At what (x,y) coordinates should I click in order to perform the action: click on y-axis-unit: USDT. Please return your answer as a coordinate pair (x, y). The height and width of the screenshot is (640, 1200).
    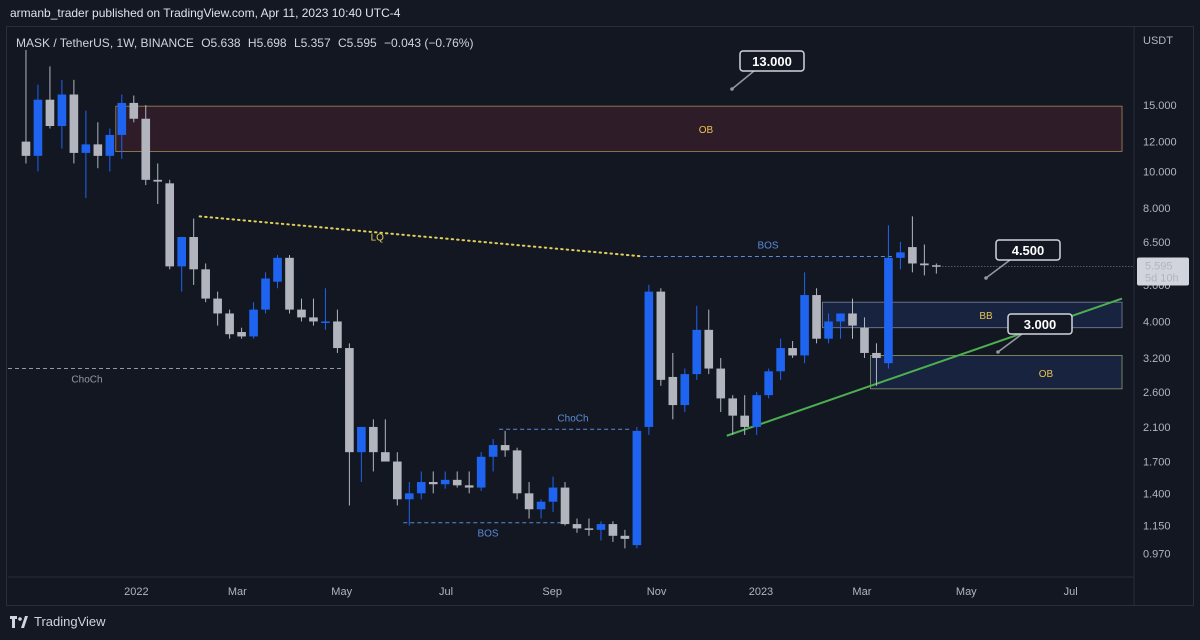
    Looking at the image, I should click on (1158, 41).